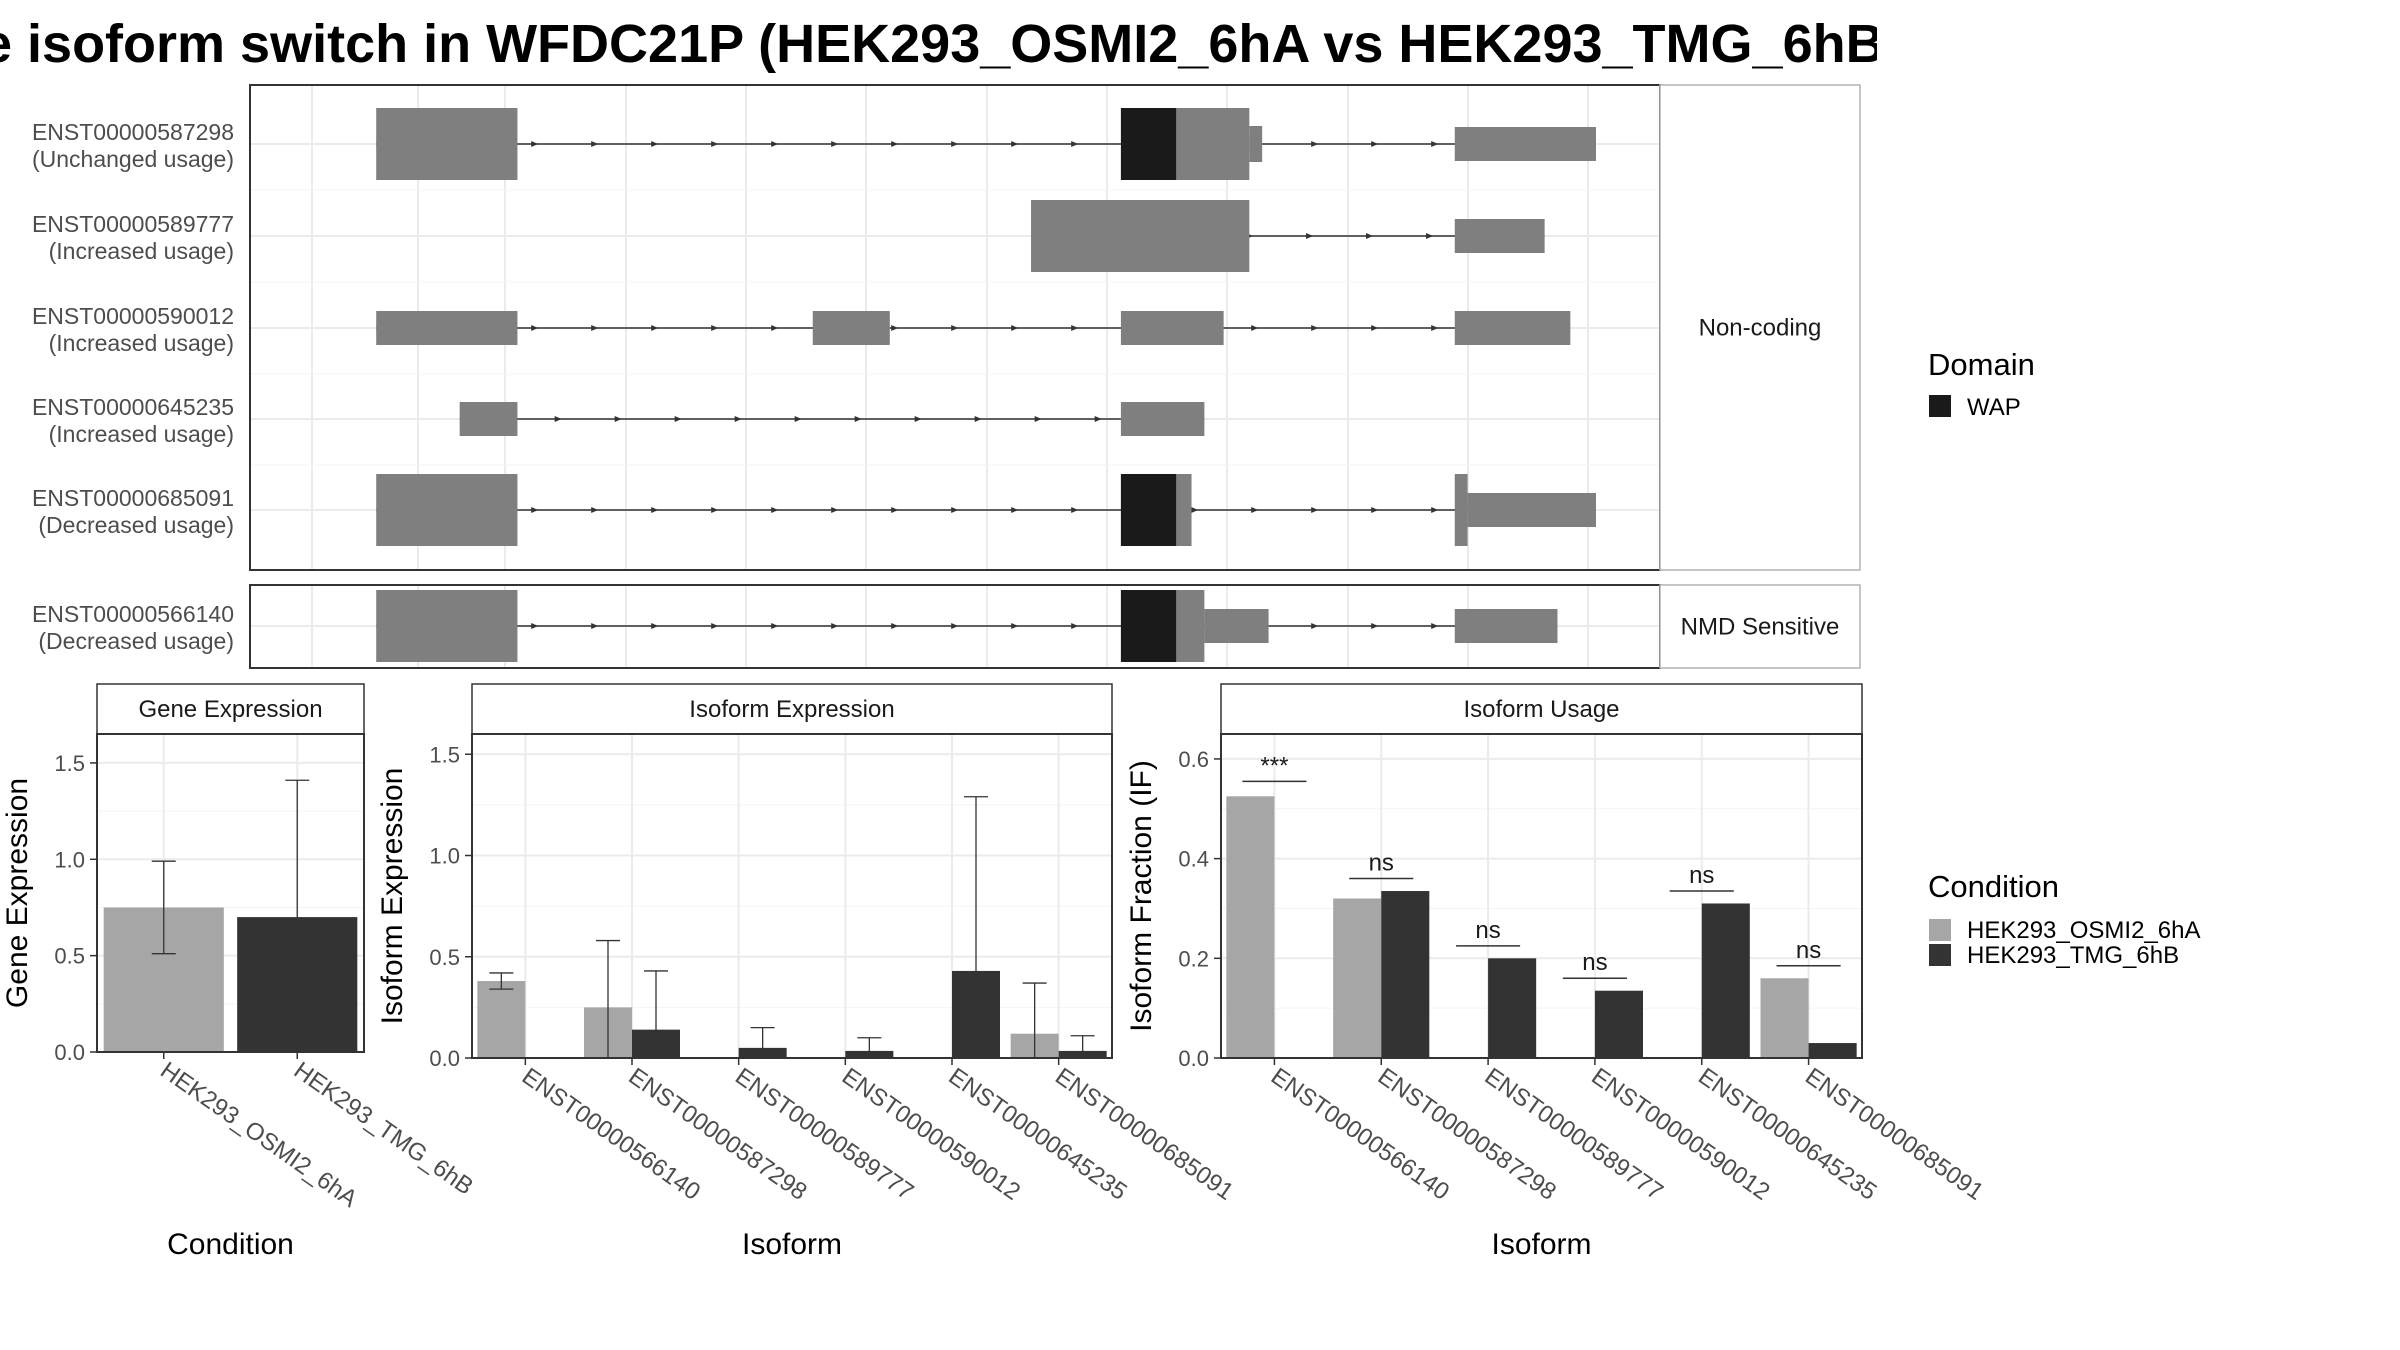  Describe the element at coordinates (1148, 510) in the screenshot. I see `domain-wap` at that location.